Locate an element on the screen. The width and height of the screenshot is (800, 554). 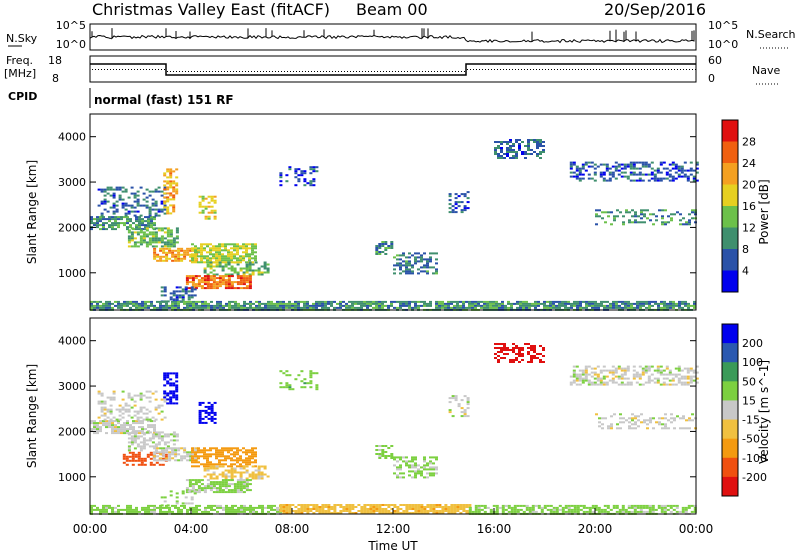
colorbar-tick-label: -200 is located at coordinates (754, 477).